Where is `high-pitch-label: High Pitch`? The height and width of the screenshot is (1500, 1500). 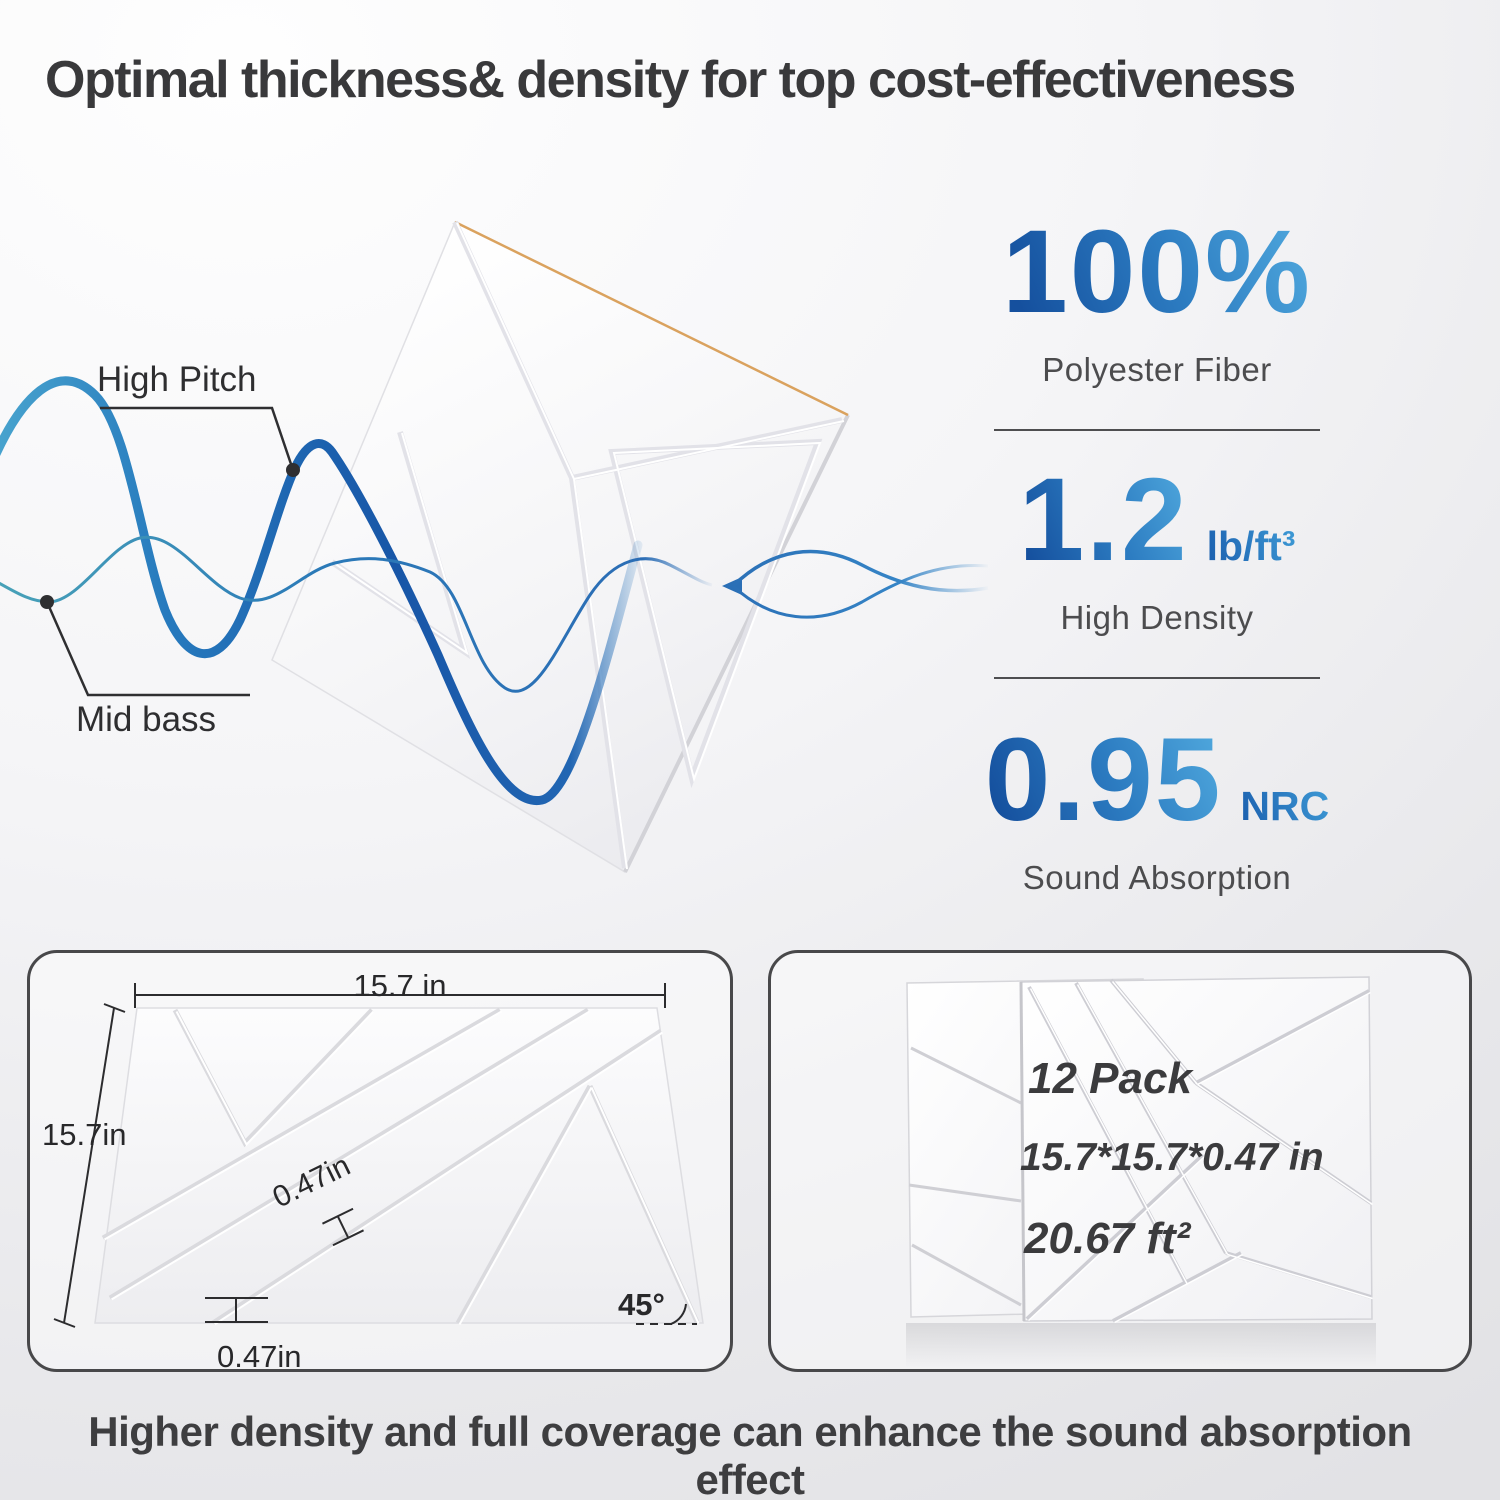 high-pitch-label: High Pitch is located at coordinates (177, 379).